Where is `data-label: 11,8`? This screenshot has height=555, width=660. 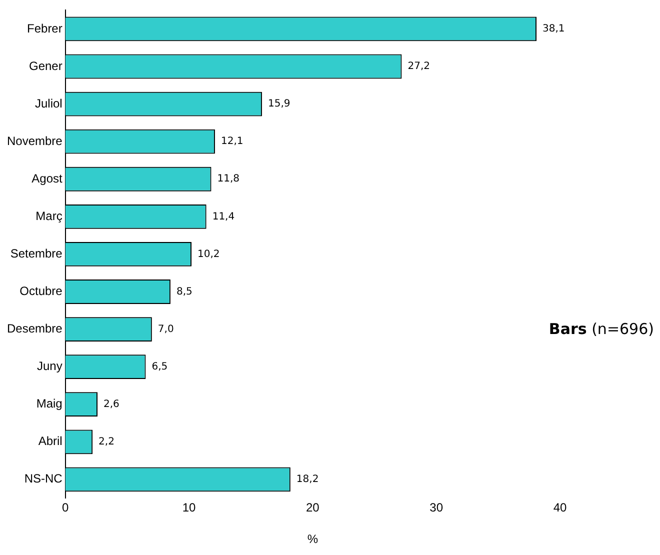 data-label: 11,8 is located at coordinates (228, 179).